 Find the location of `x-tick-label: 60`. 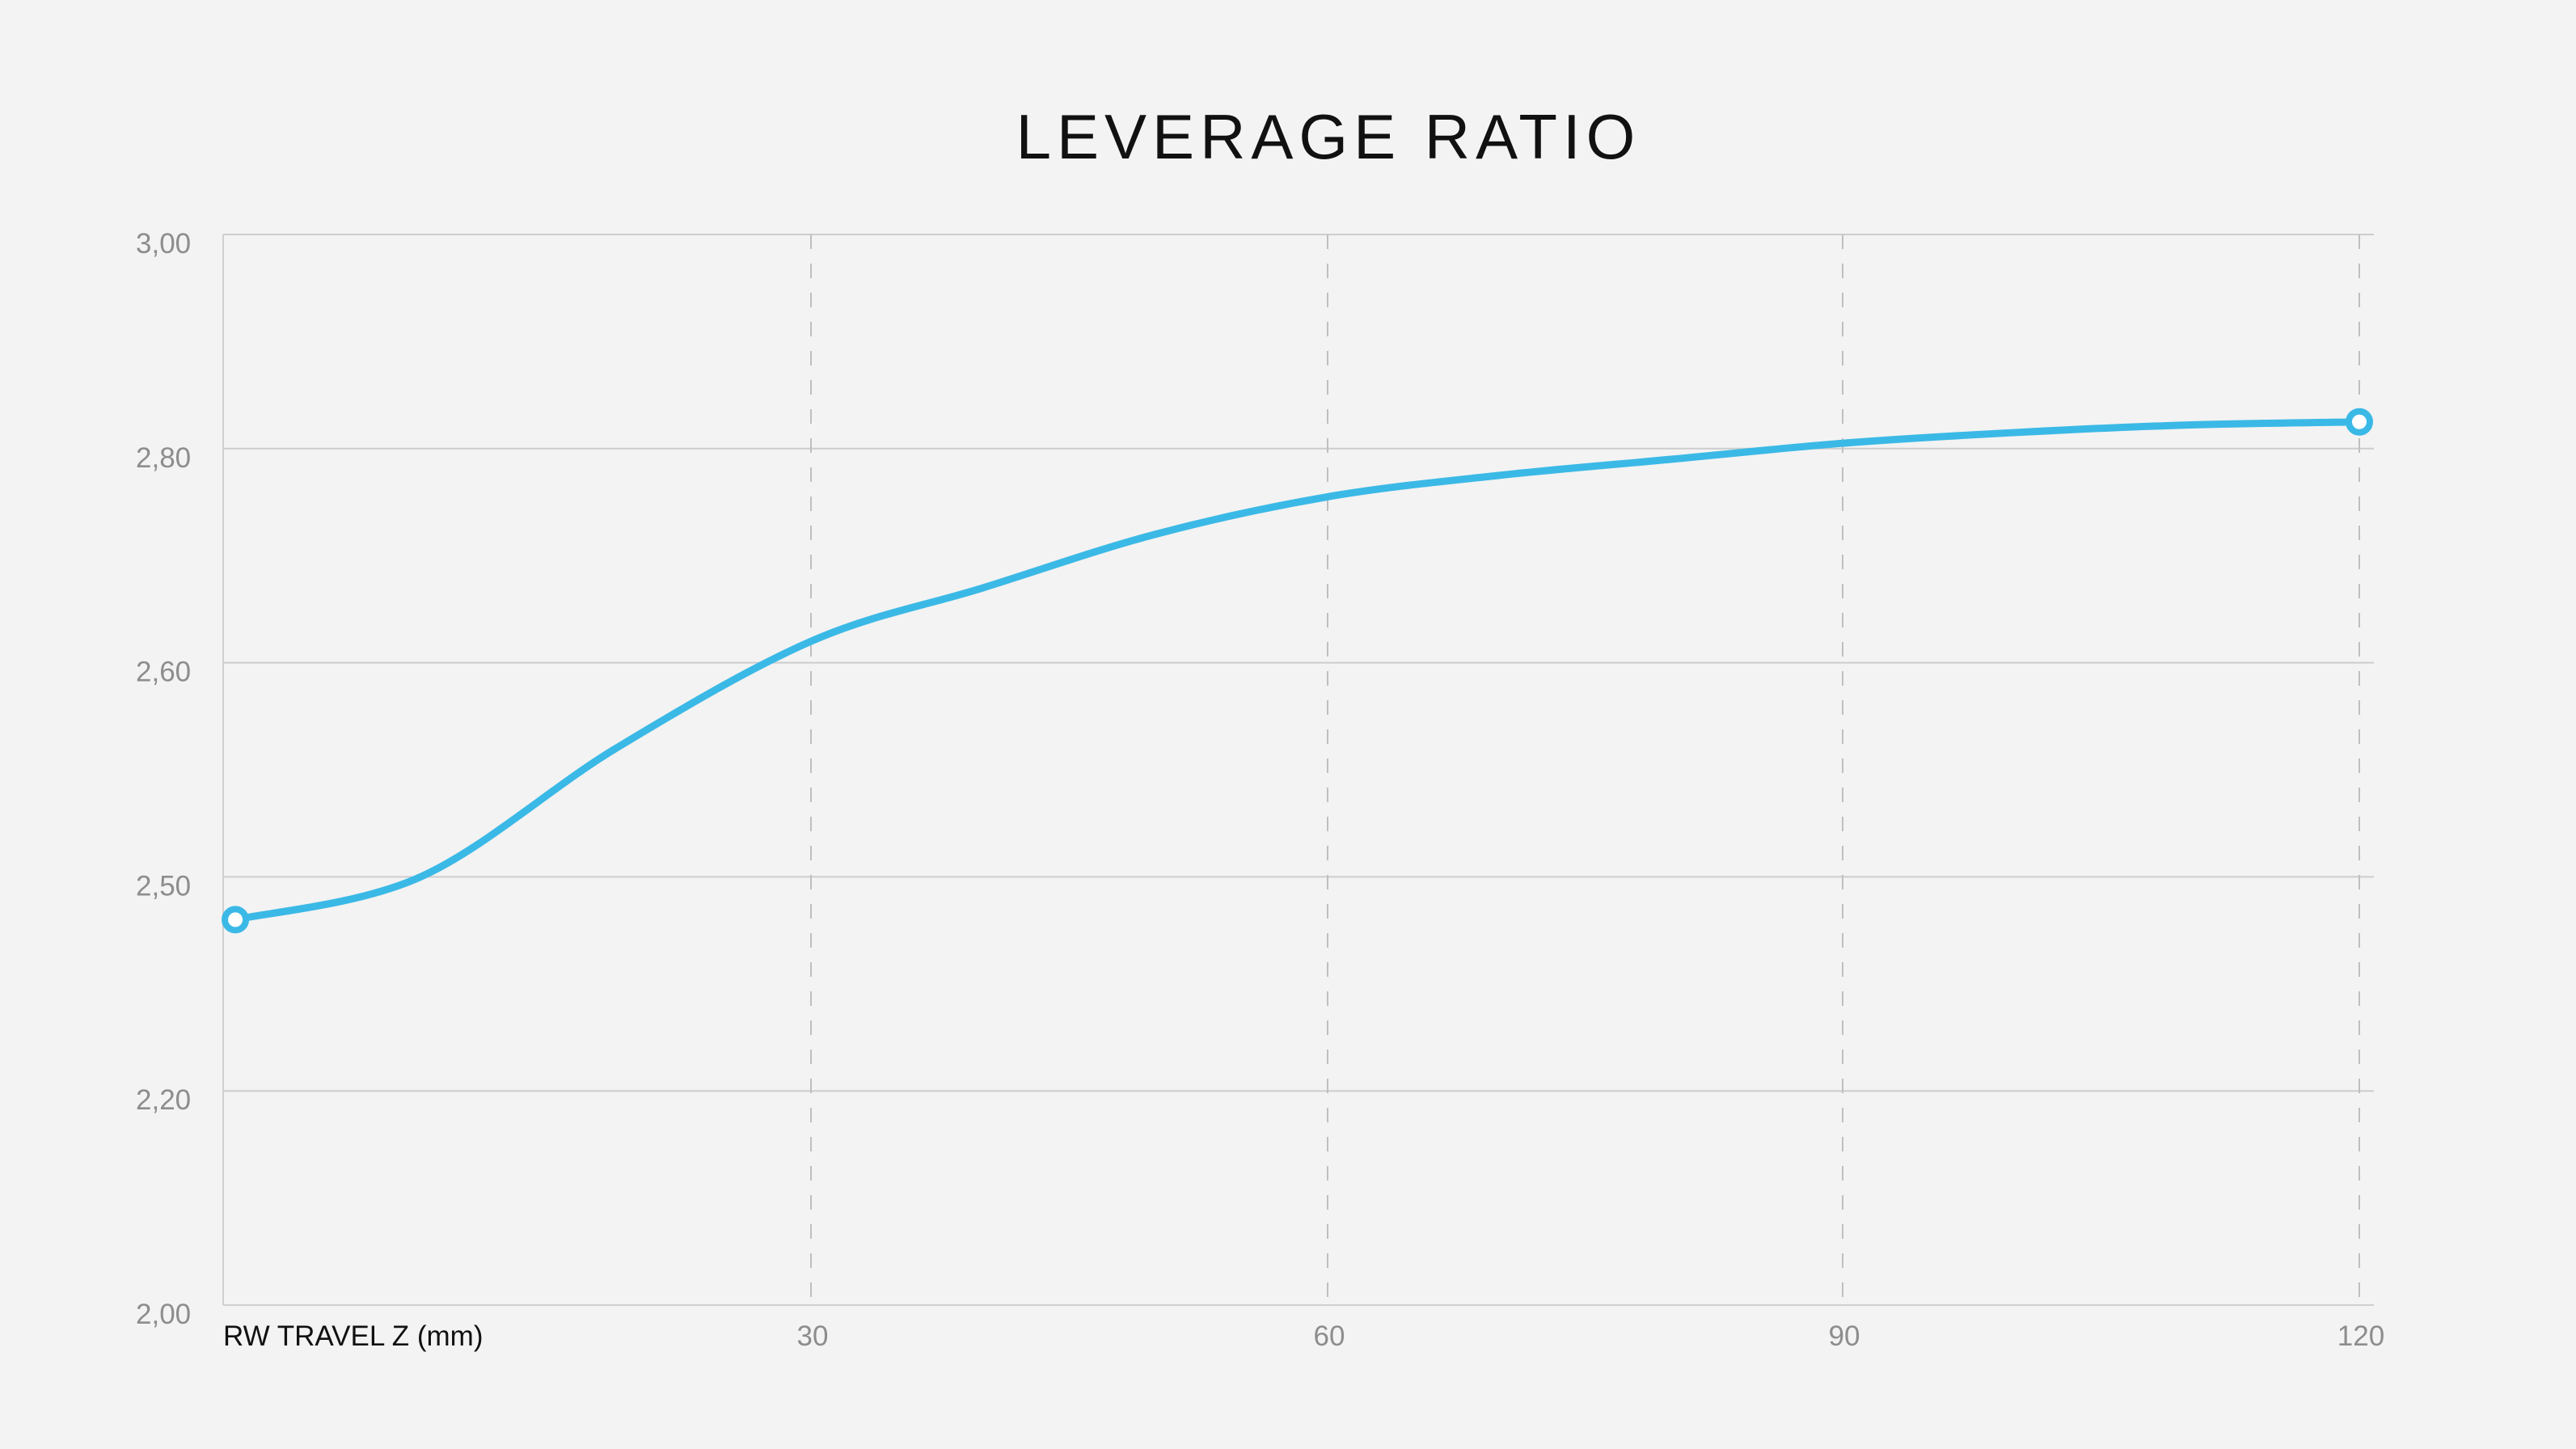

x-tick-label: 60 is located at coordinates (1329, 1336).